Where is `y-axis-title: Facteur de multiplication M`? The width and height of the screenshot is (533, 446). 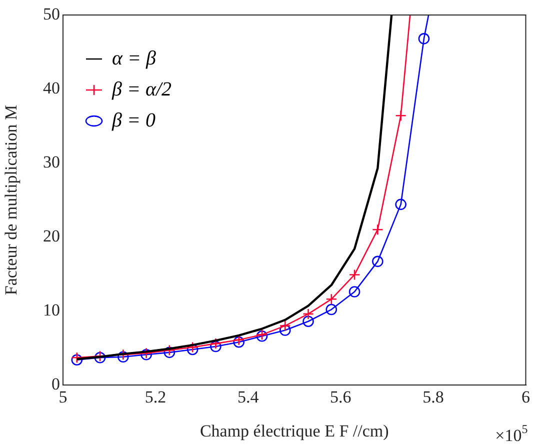
y-axis-title: Facteur de multiplication M is located at coordinates (11, 200).